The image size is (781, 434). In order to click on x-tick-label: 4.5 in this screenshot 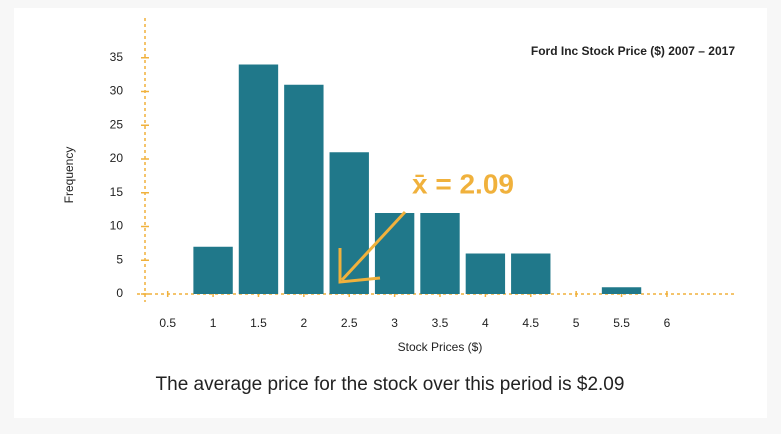, I will do `click(530, 323)`.